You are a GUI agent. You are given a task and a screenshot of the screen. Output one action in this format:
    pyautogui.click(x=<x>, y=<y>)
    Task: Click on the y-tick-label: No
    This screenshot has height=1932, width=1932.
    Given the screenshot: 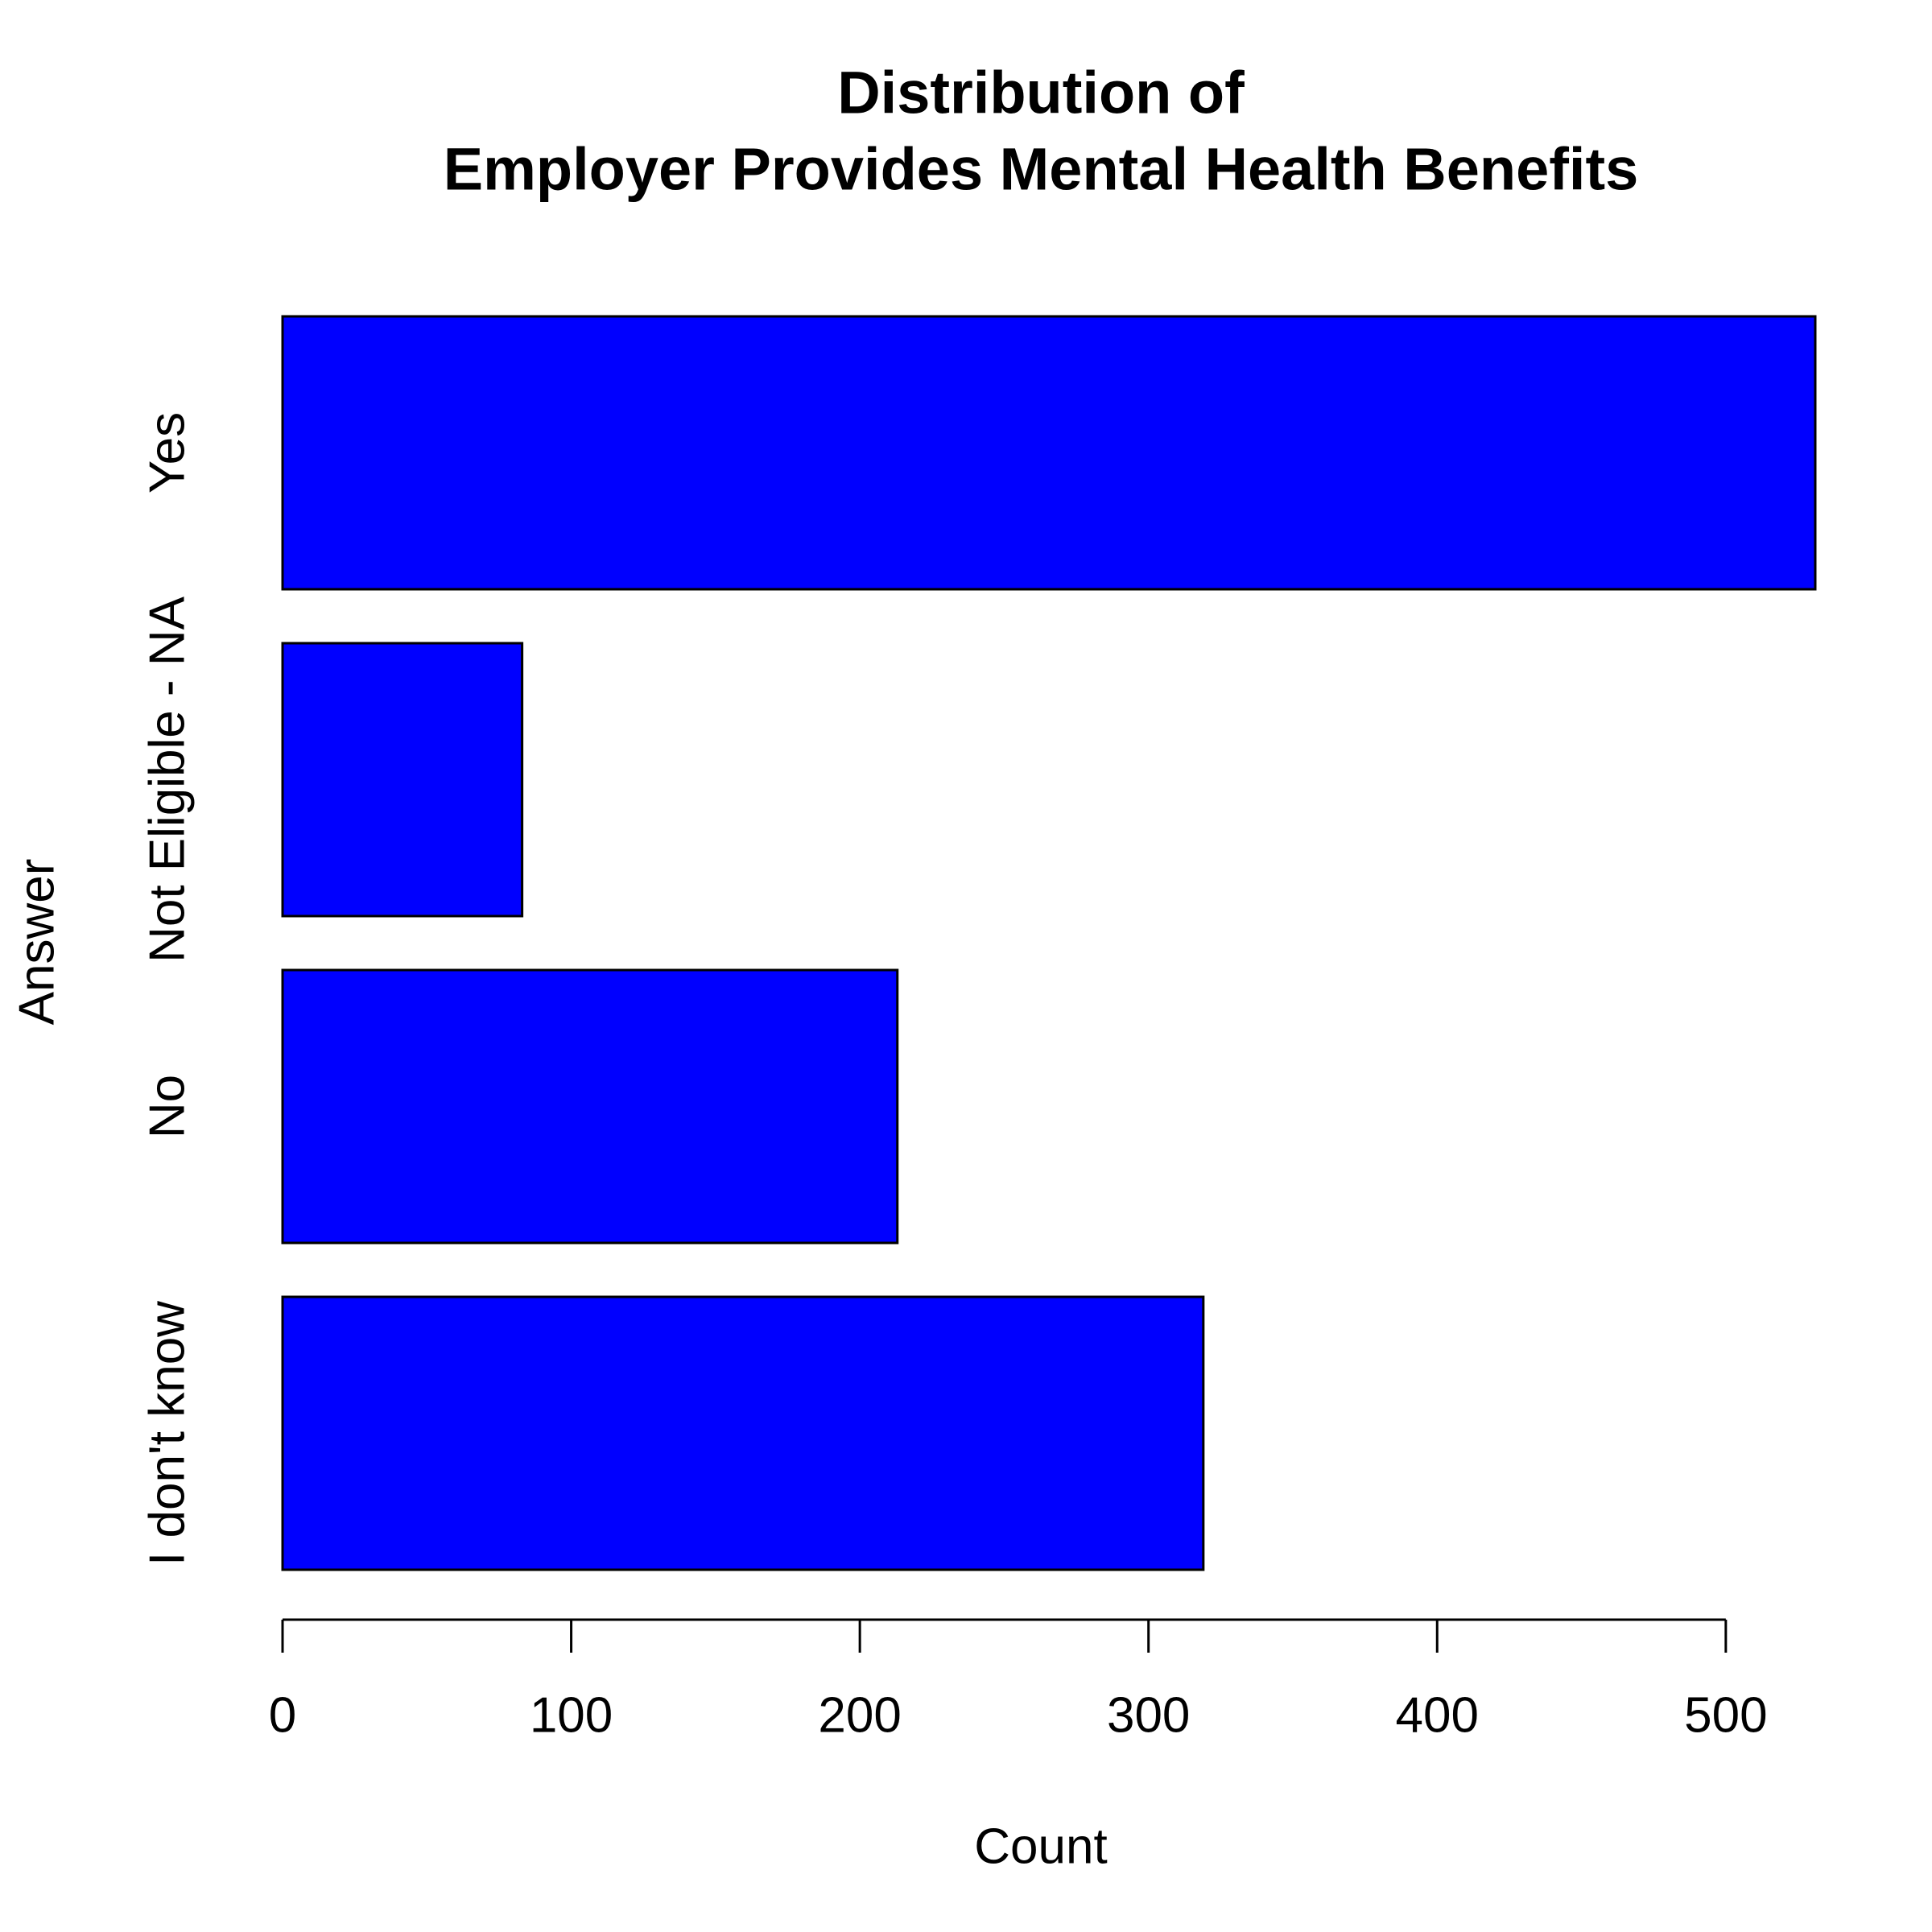 What is the action you would take?
    pyautogui.click(x=167, y=1106)
    